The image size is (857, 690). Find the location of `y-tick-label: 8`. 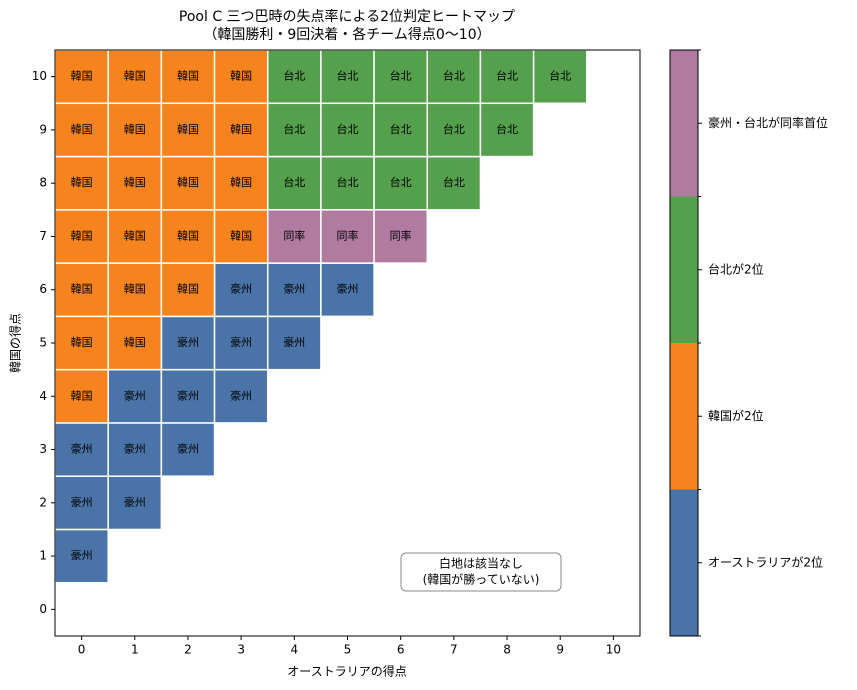

y-tick-label: 8 is located at coordinates (43, 183).